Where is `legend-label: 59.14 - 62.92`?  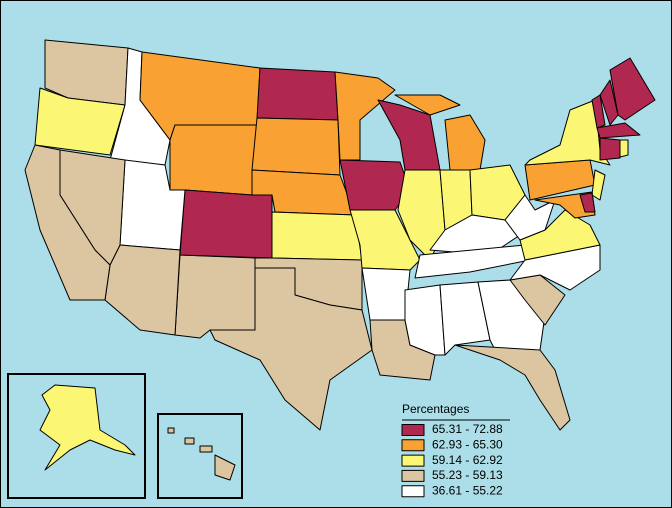
legend-label: 59.14 - 62.92 is located at coordinates (467, 460).